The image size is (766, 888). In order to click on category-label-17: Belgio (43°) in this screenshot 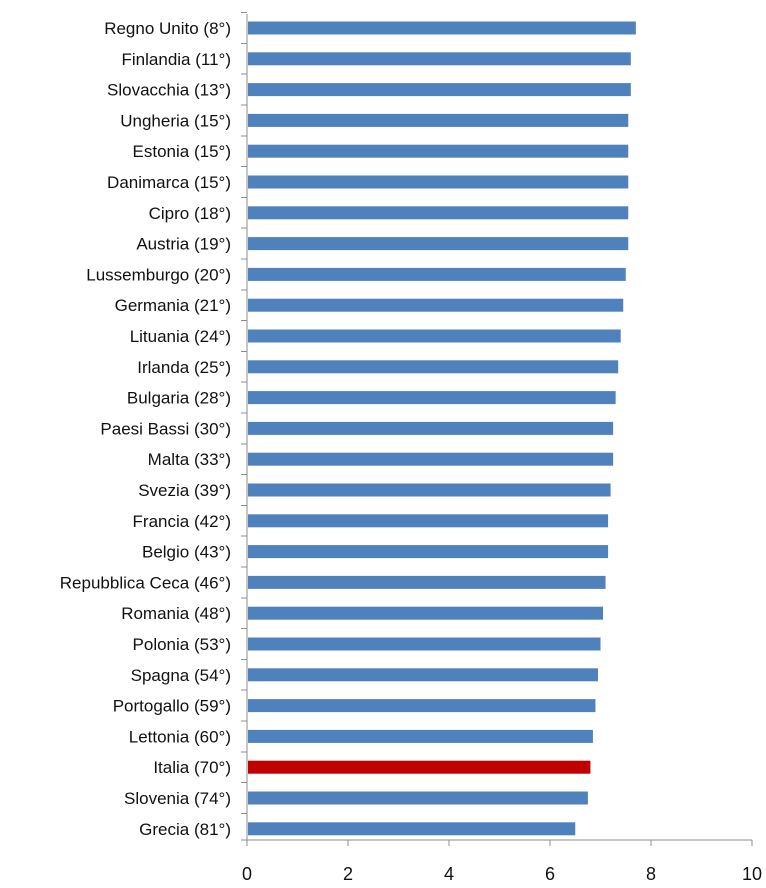, I will do `click(186, 552)`.